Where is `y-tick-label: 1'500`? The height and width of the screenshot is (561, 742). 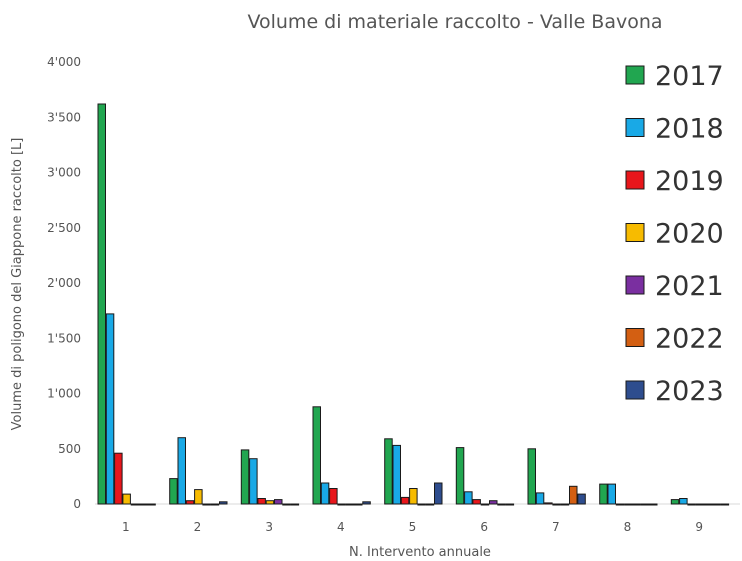
y-tick-label: 1'500 is located at coordinates (64, 338).